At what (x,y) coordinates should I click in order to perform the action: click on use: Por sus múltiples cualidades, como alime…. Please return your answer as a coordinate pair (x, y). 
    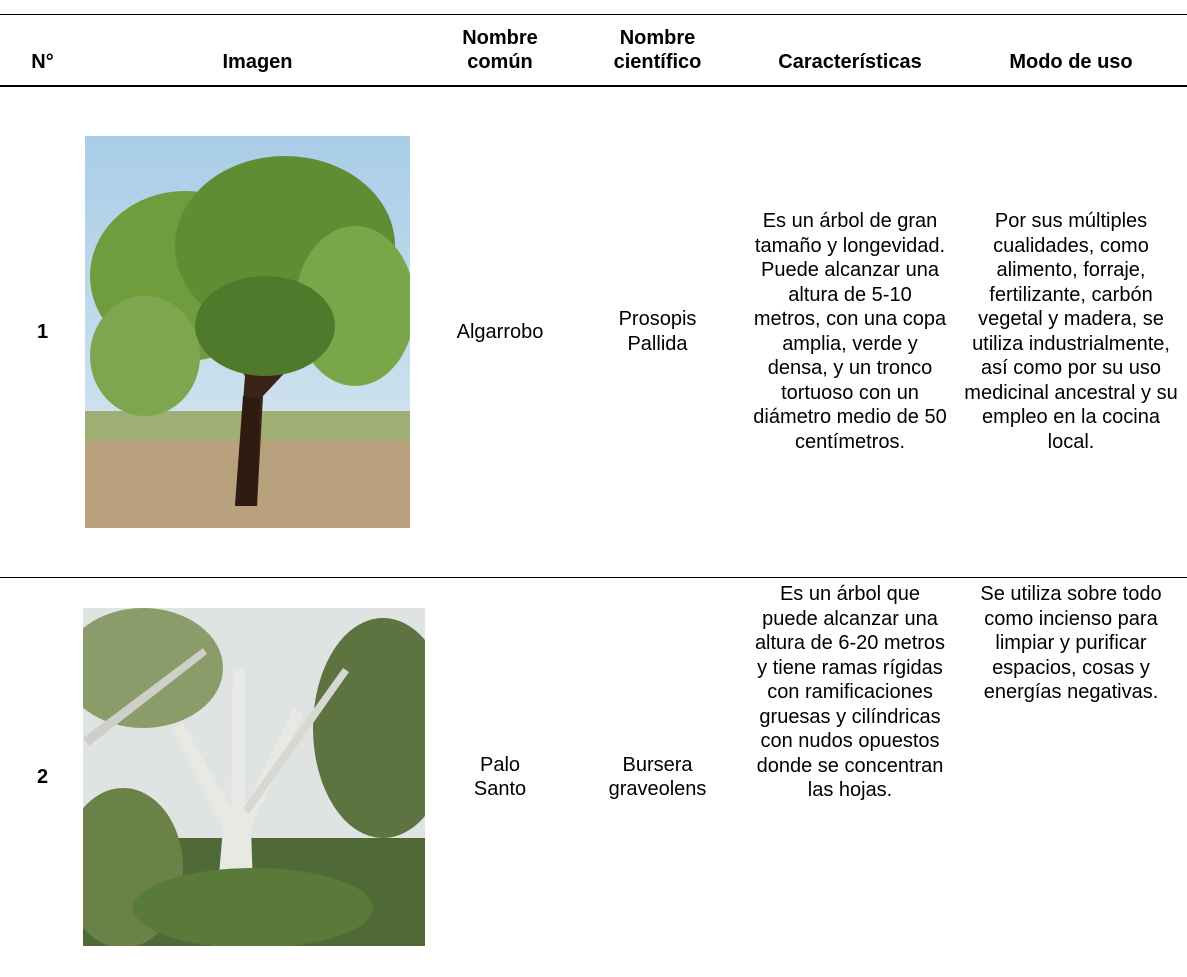
    Looking at the image, I should click on (1071, 331).